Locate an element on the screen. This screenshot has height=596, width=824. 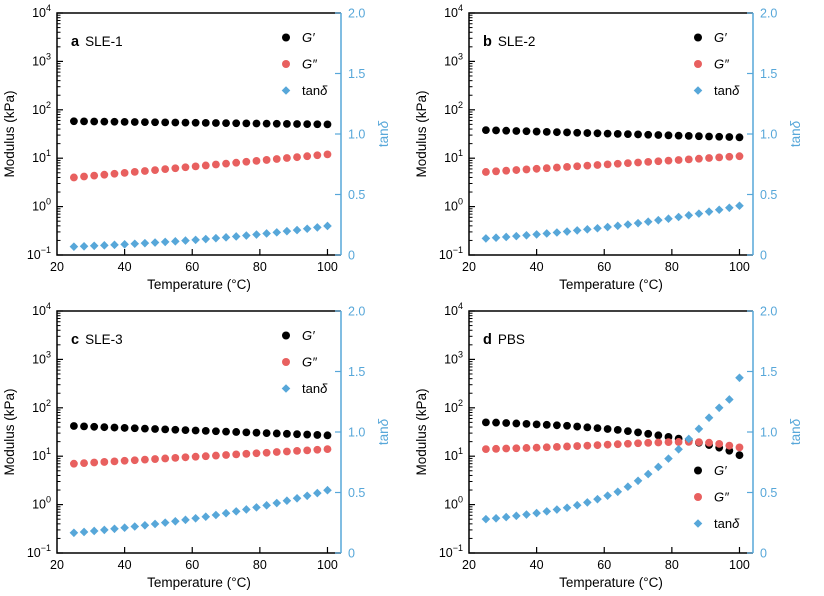
y-left-tick-label: 10⁴ is located at coordinates (453, 309).